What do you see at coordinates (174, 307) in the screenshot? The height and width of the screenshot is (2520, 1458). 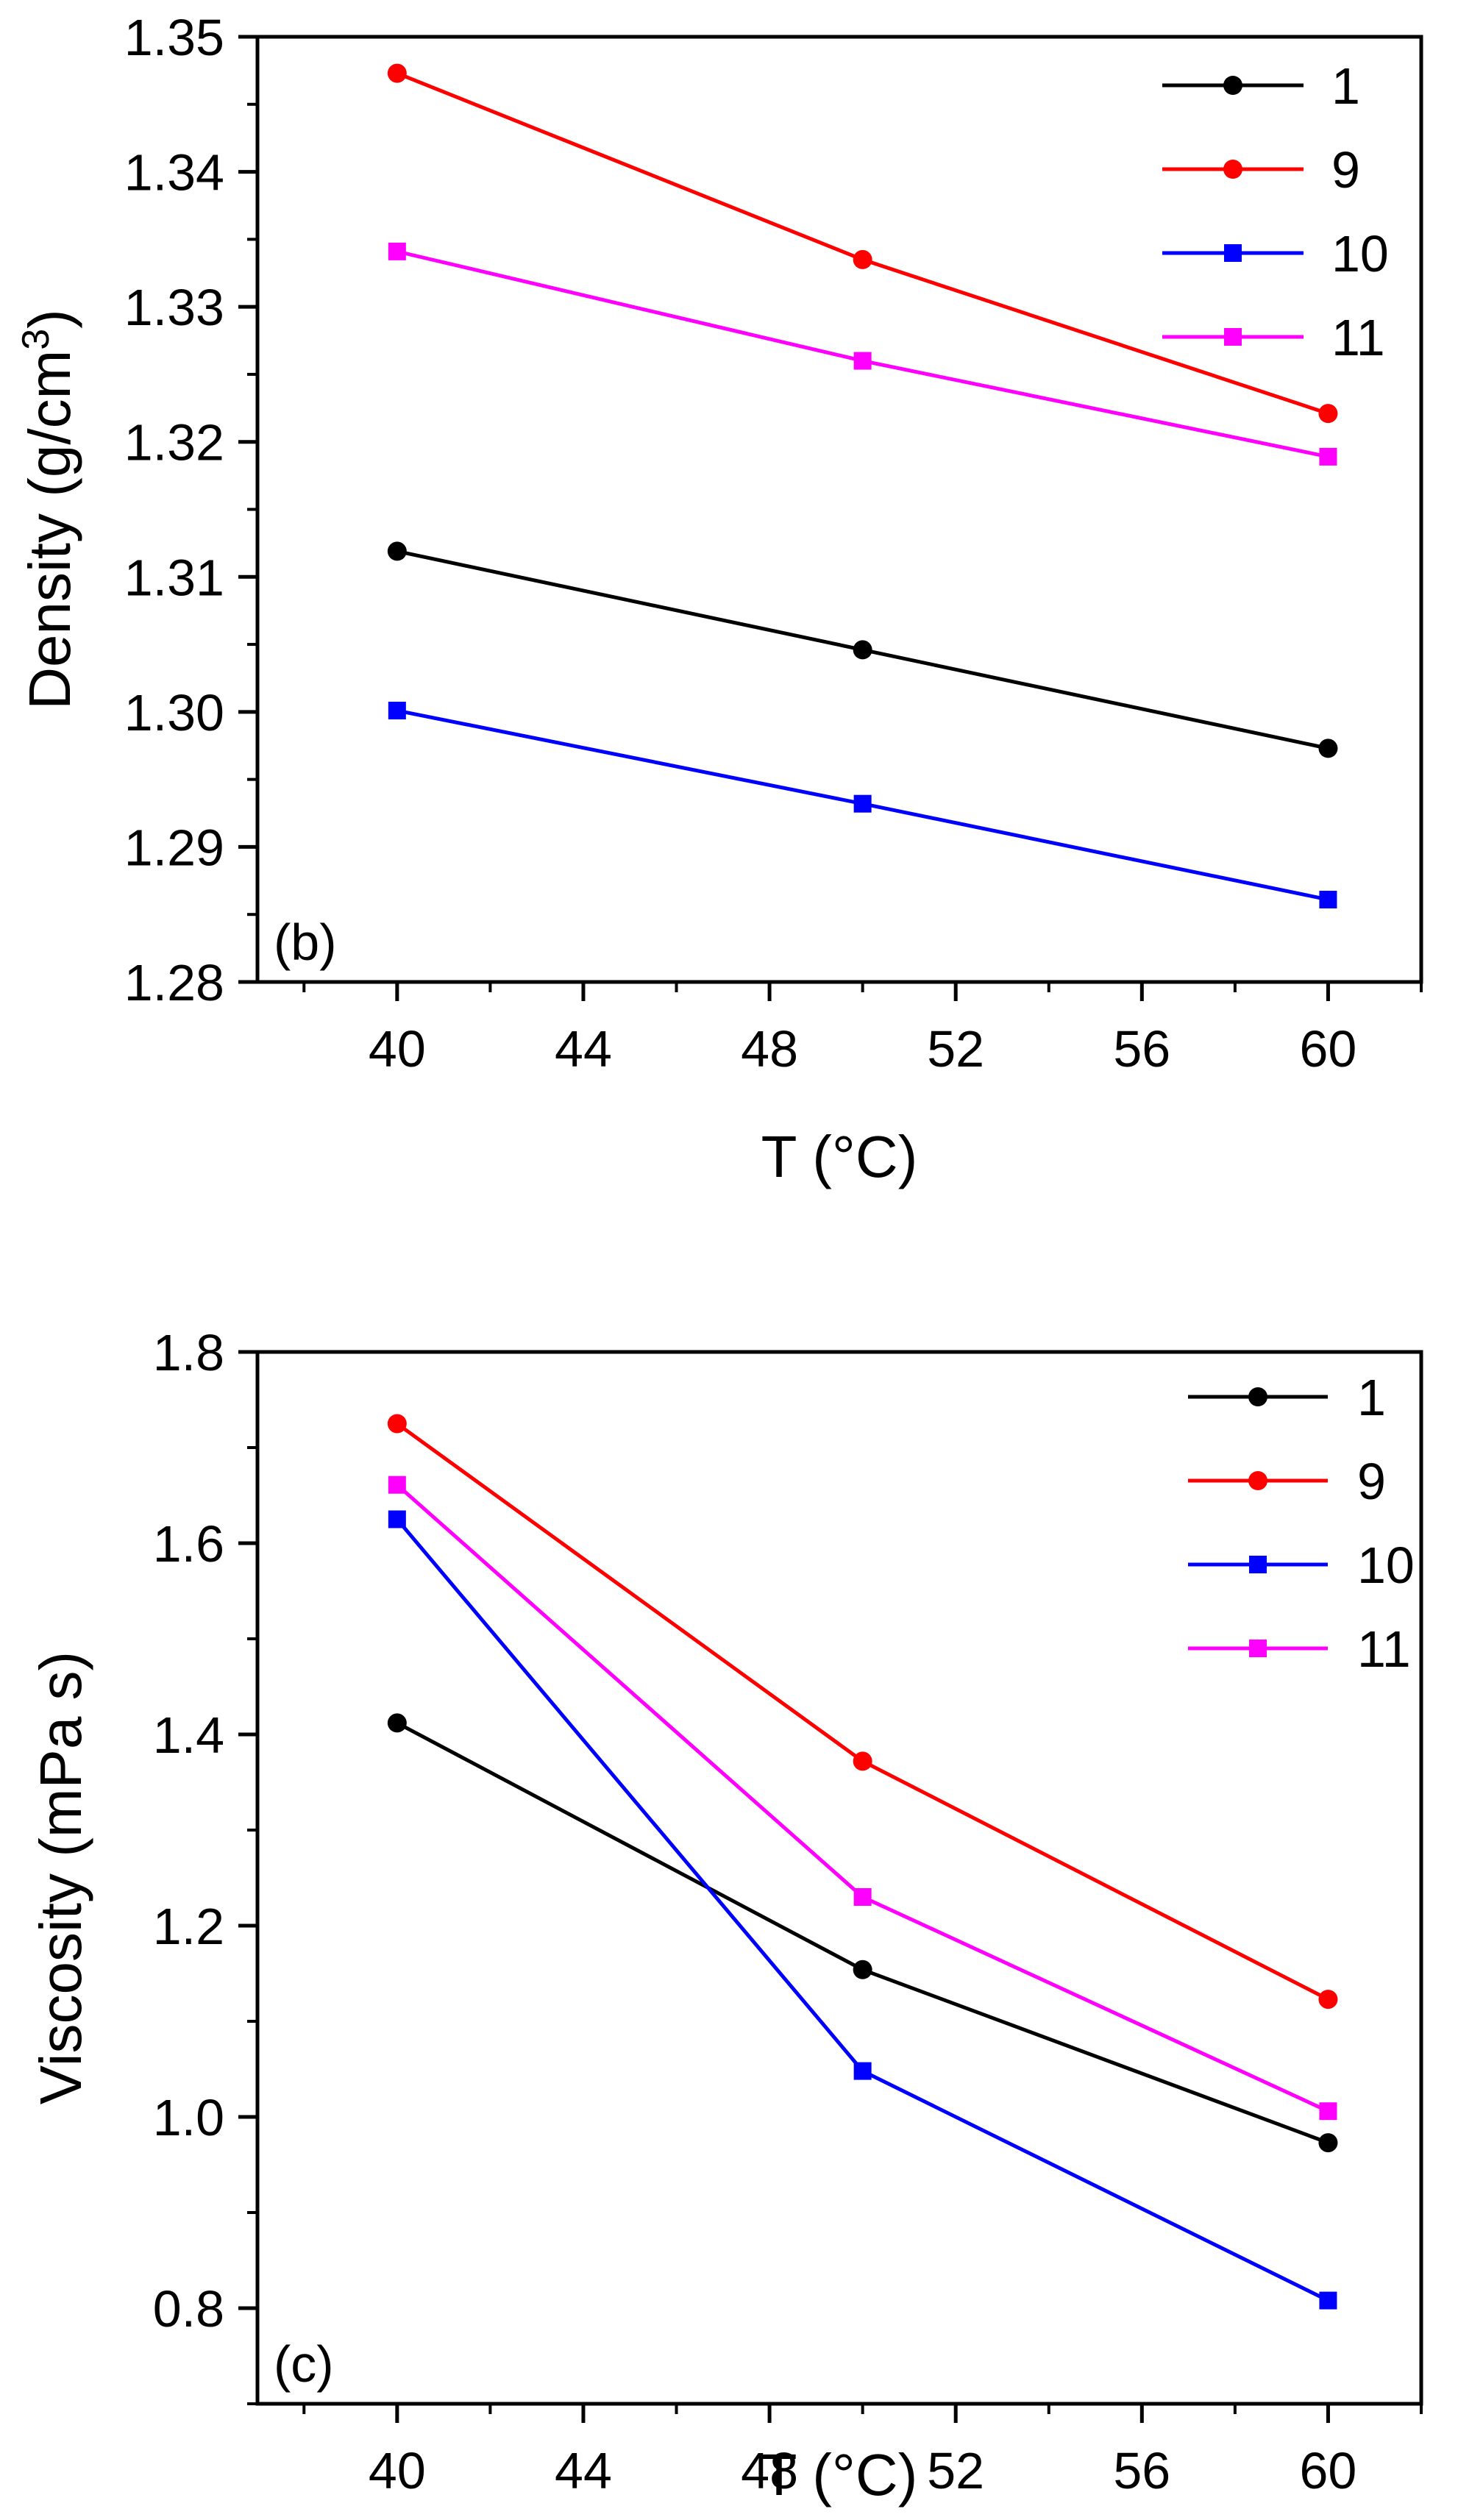 I see `y-tick-label: 1.33` at bounding box center [174, 307].